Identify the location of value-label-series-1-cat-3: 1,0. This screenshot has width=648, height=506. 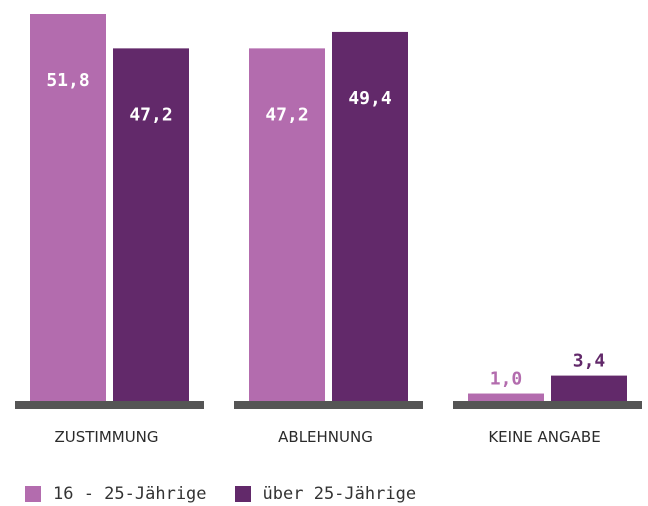
(506, 379).